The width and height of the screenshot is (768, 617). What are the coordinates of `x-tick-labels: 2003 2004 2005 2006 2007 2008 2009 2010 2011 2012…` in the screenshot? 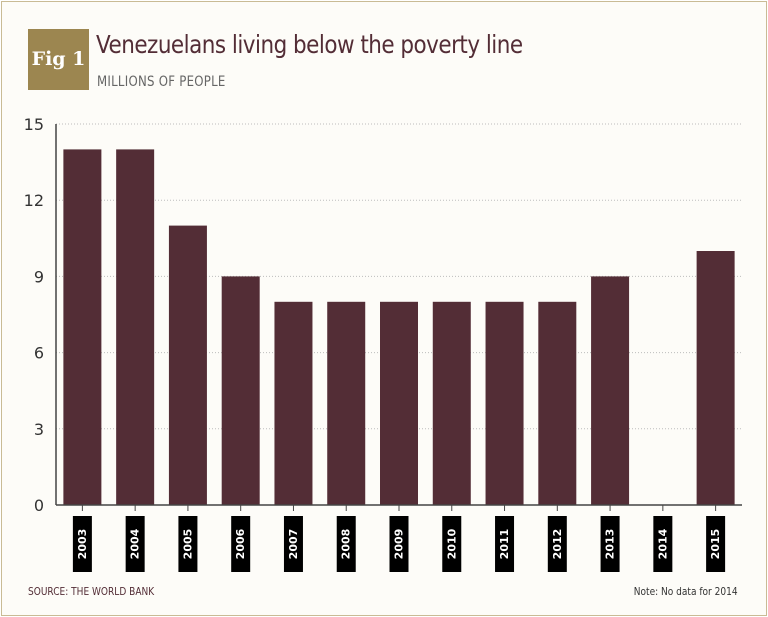 It's located at (399, 544).